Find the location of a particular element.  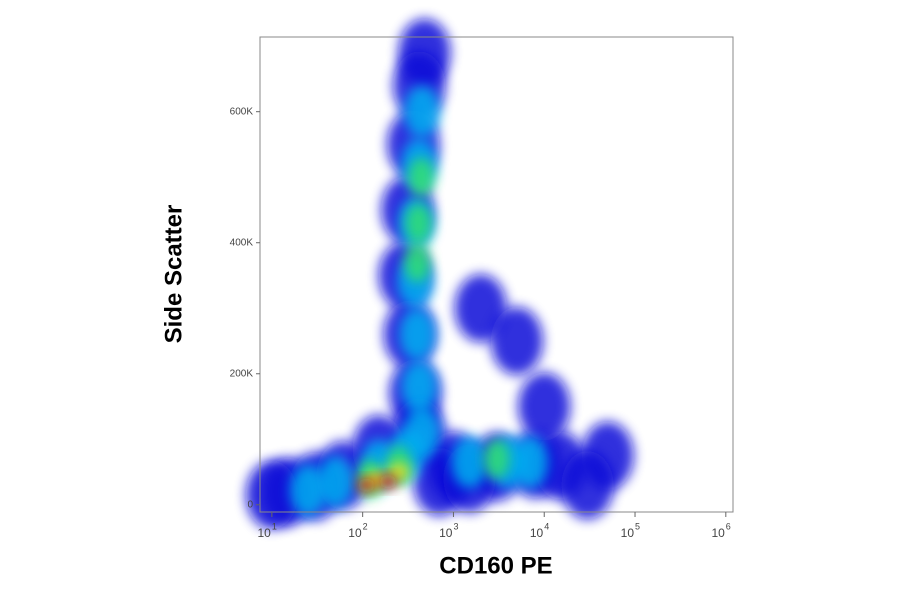

x-axis-title: CD160 PE is located at coordinates (495, 565).